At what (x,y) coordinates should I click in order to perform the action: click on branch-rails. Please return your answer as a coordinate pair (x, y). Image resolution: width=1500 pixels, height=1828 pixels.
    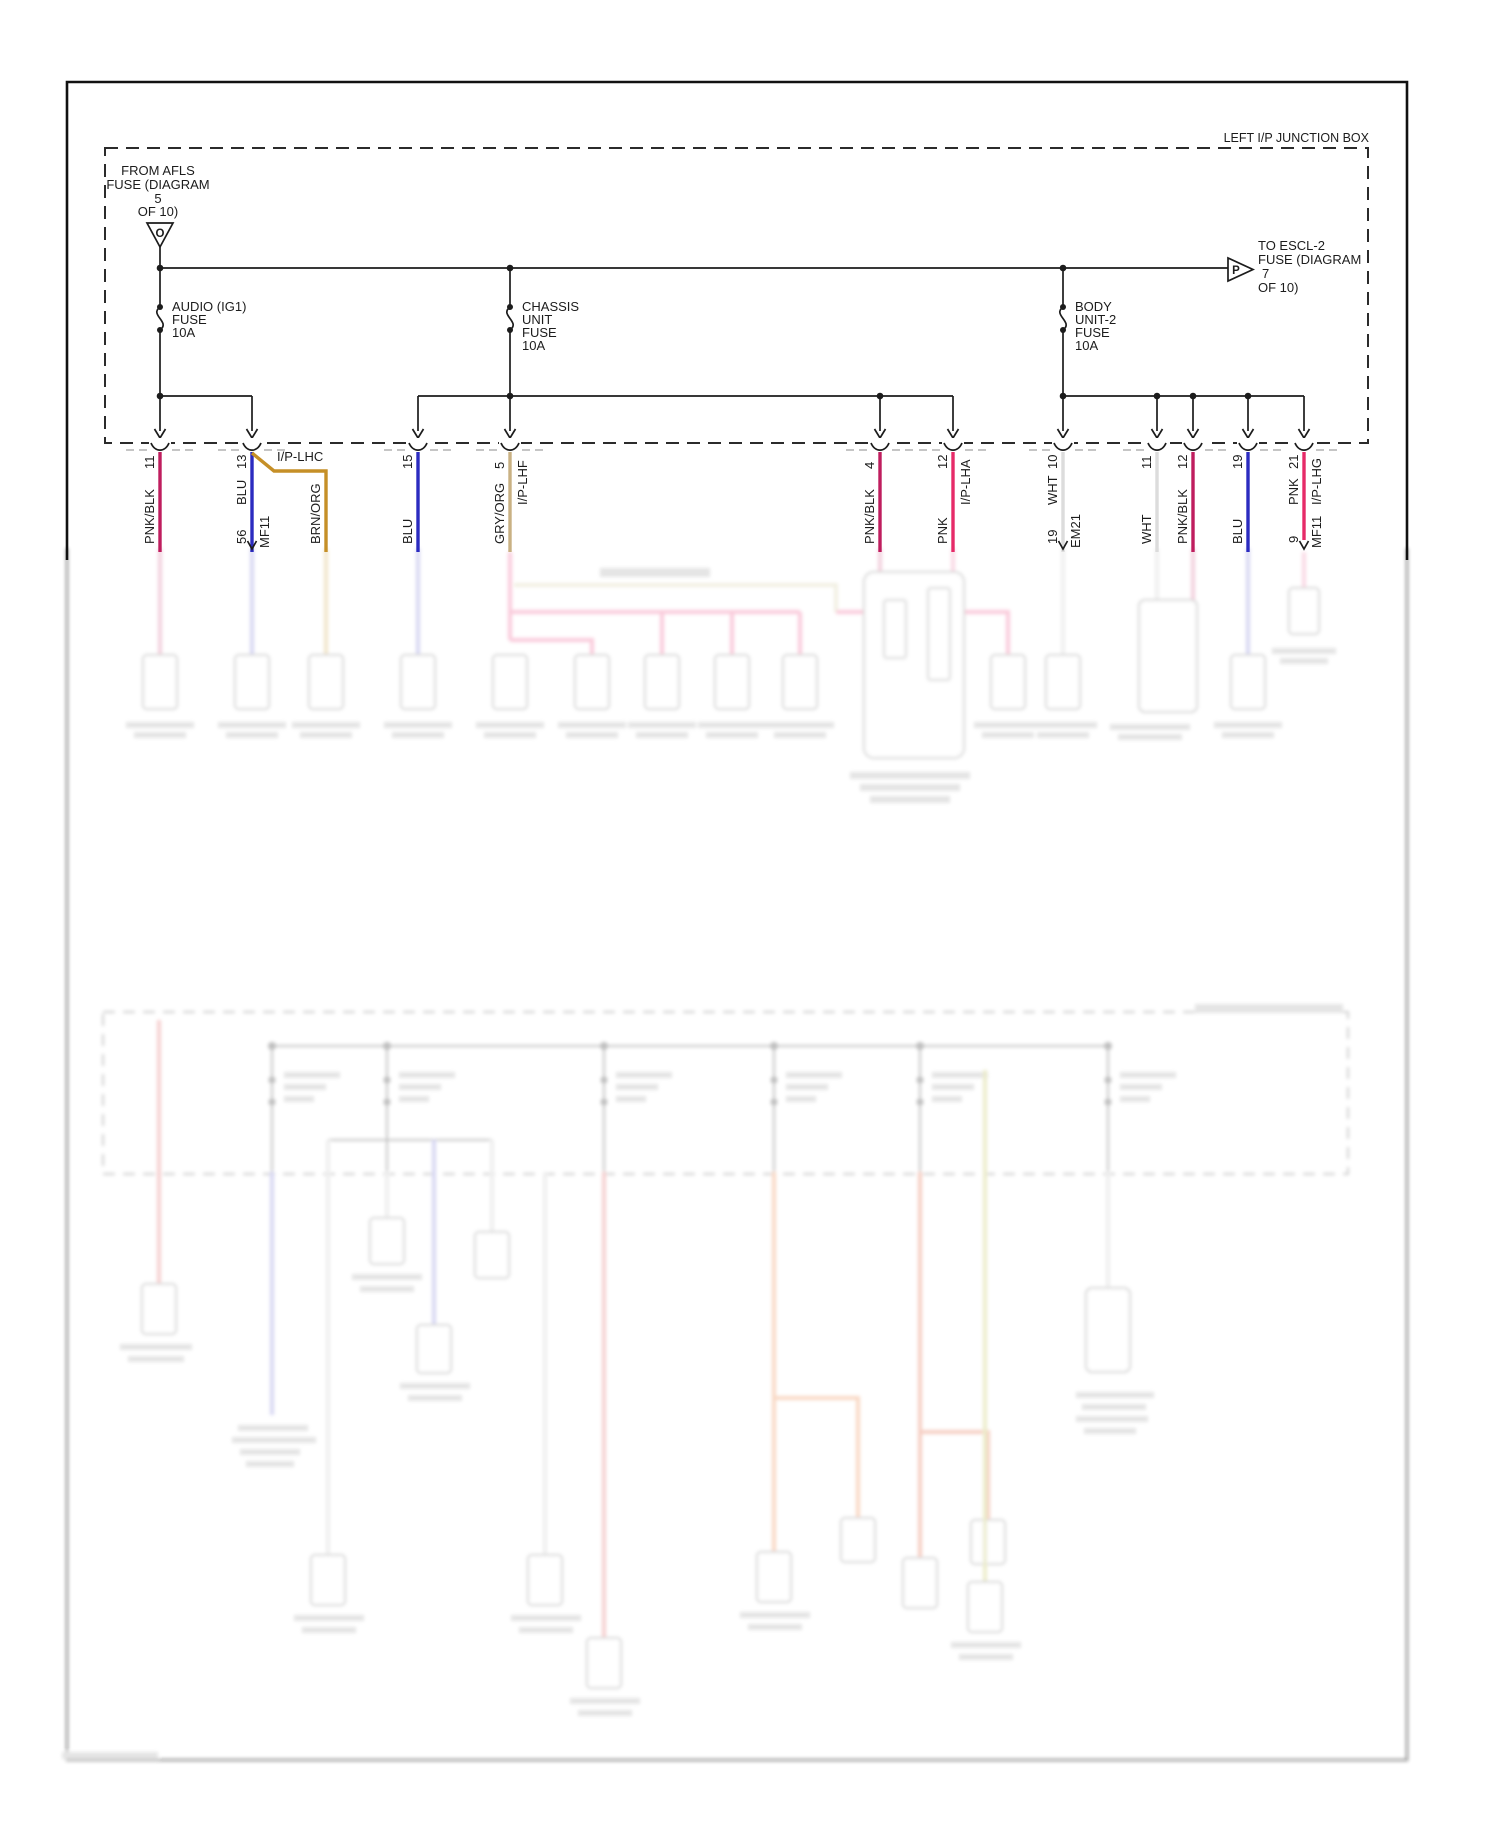
    Looking at the image, I should click on (730, 396).